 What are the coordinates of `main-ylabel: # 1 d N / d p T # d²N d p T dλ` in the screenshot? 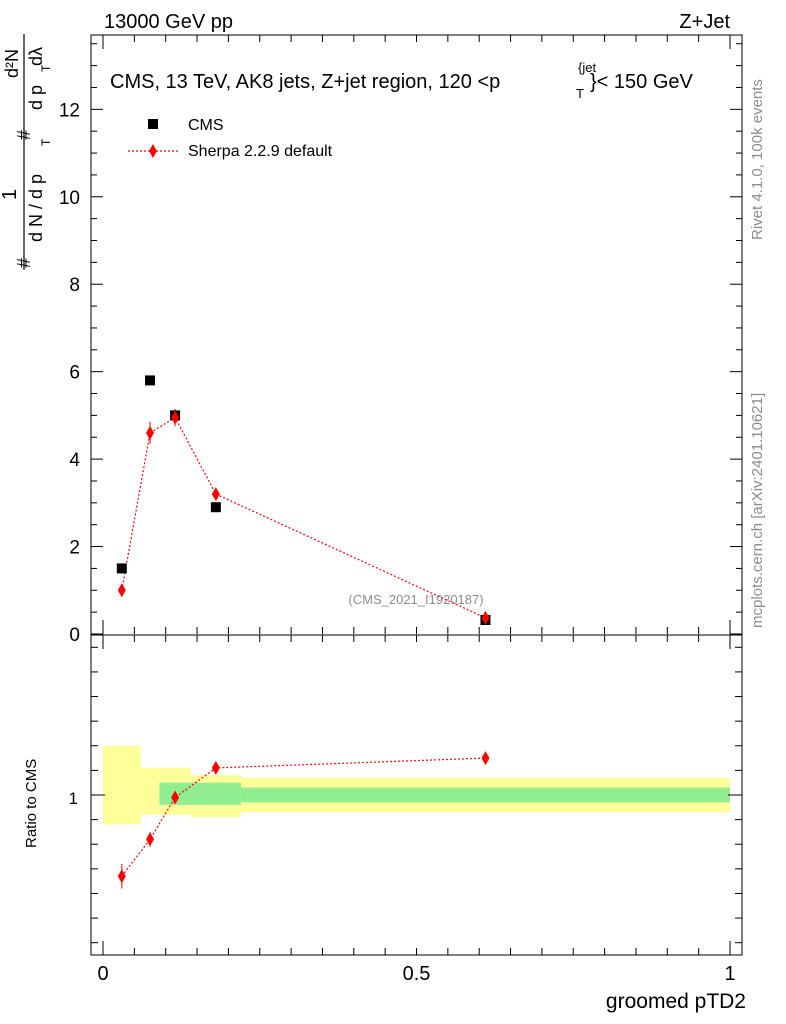 It's located at (26, 152).